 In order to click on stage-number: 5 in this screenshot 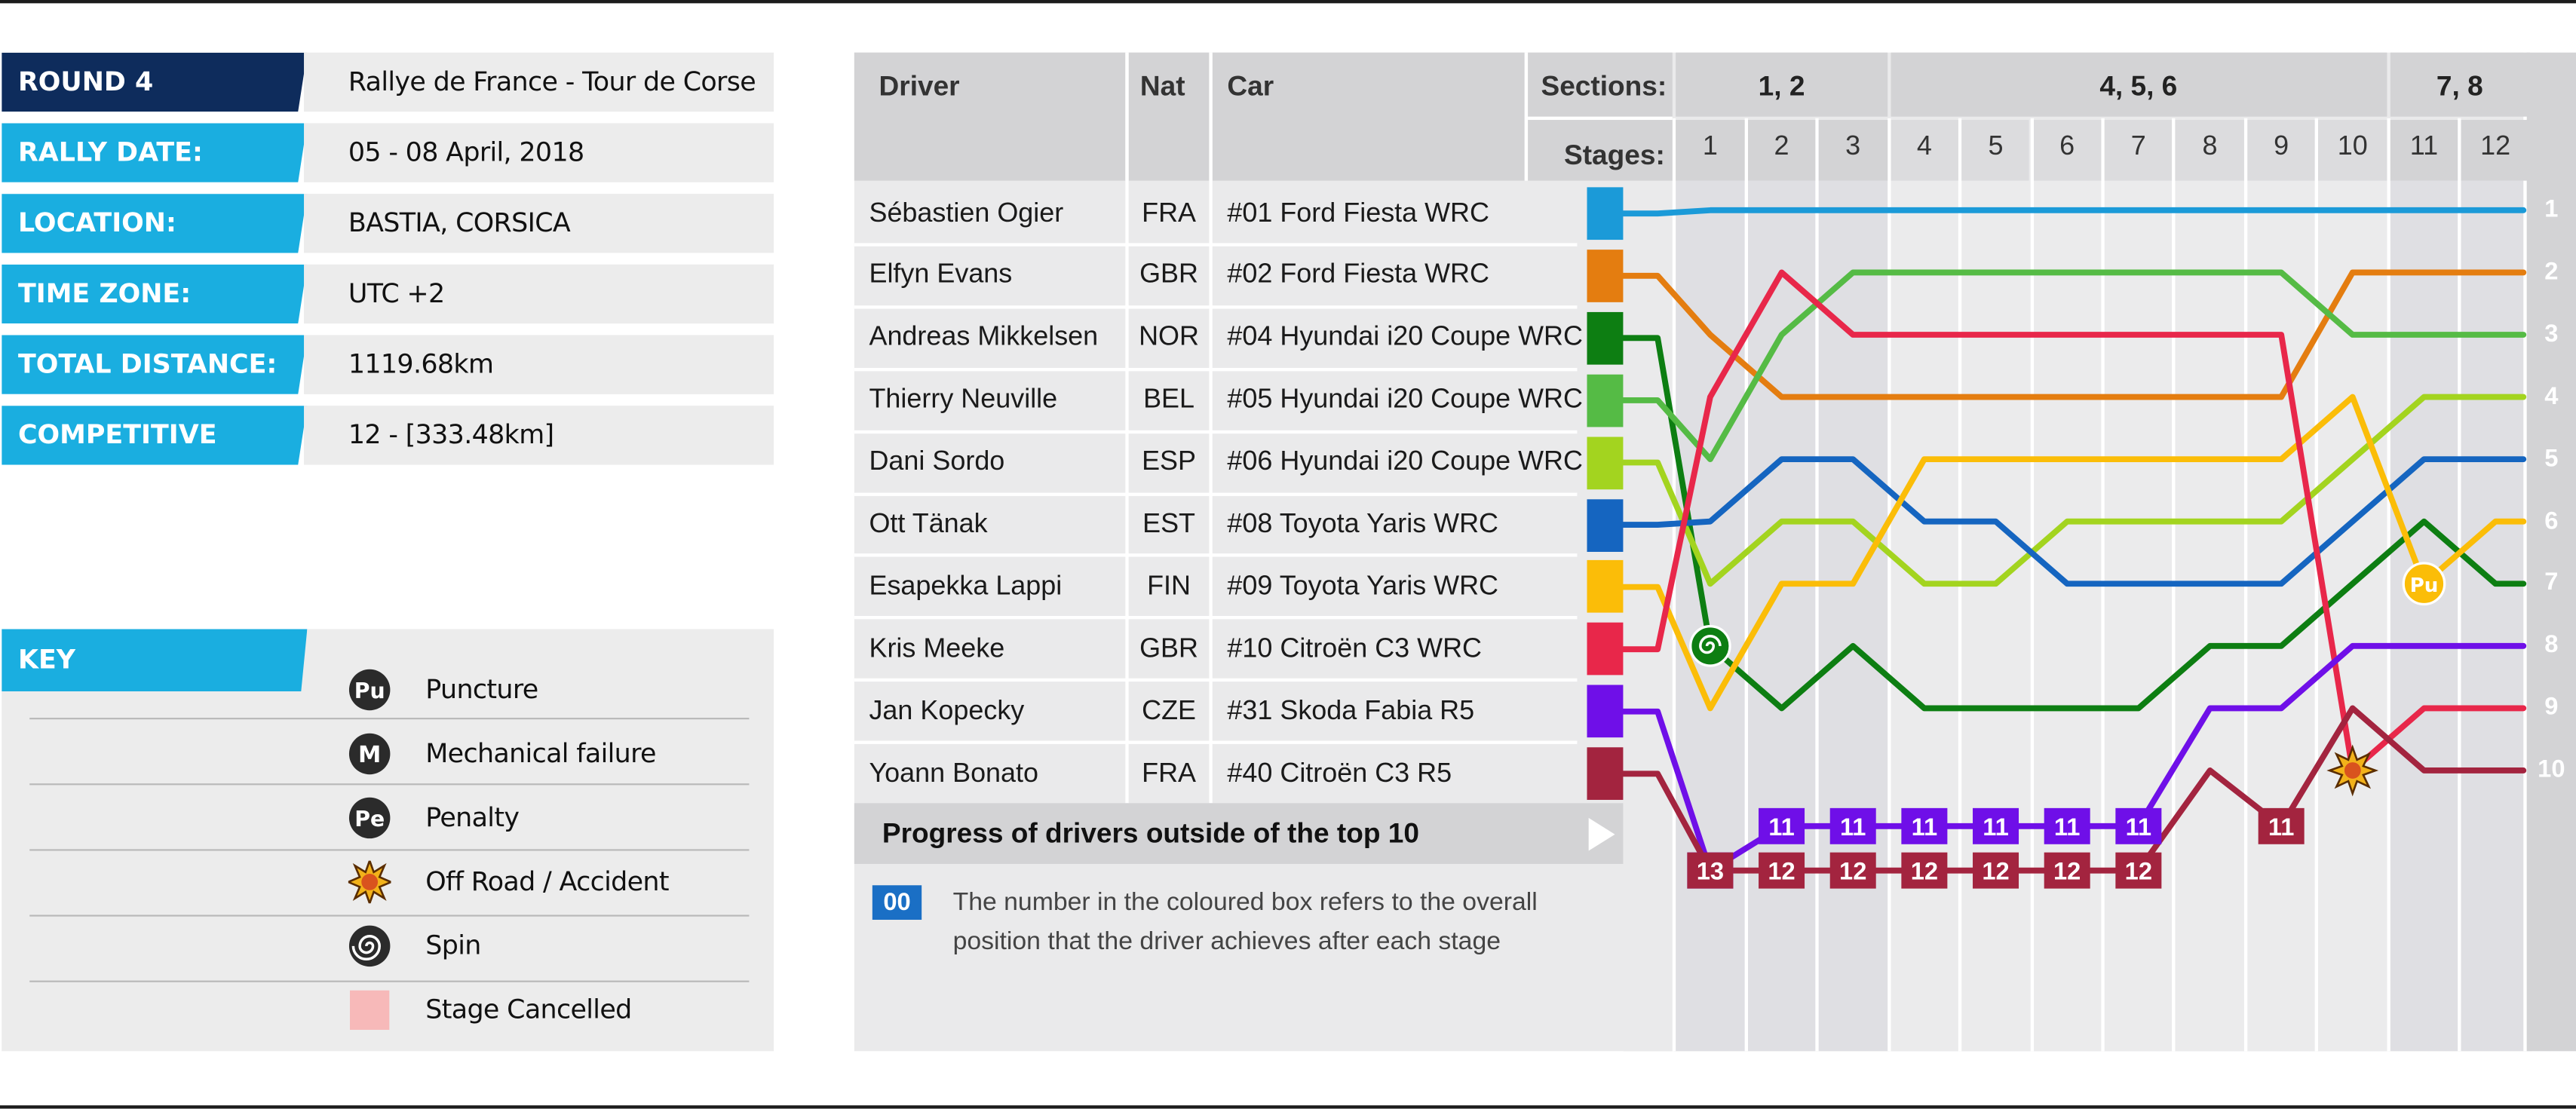, I will do `click(1996, 146)`.